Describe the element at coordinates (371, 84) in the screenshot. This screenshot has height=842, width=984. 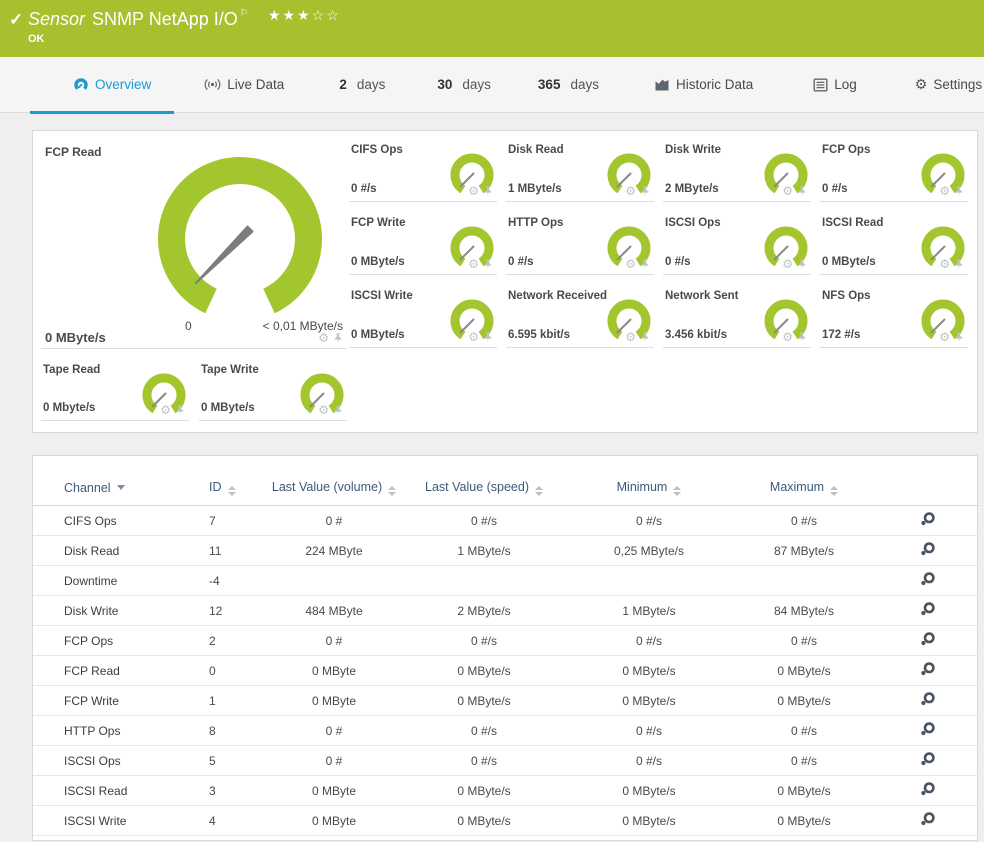
I see `tab-label: days` at that location.